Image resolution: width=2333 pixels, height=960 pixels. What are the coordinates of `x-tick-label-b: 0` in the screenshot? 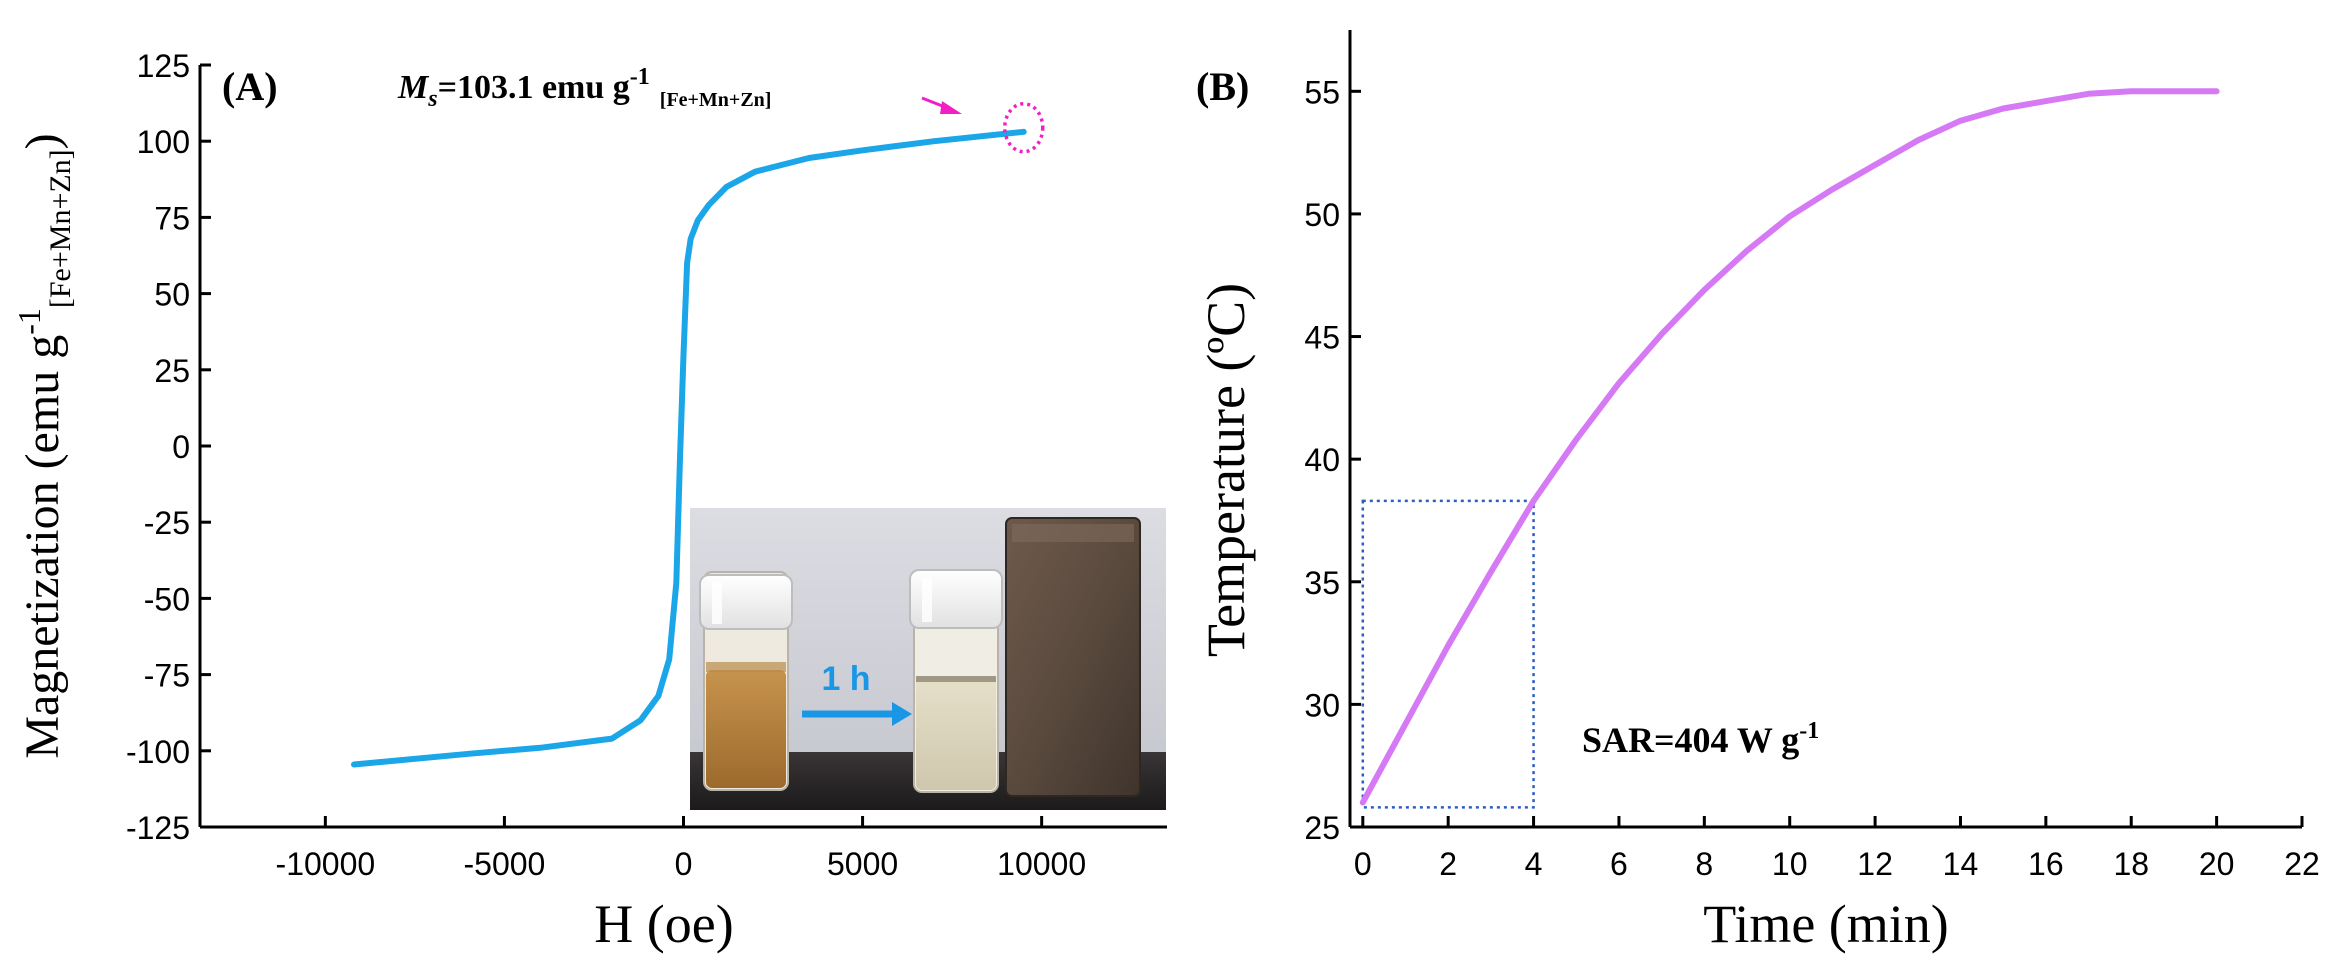 It's located at (1363, 864).